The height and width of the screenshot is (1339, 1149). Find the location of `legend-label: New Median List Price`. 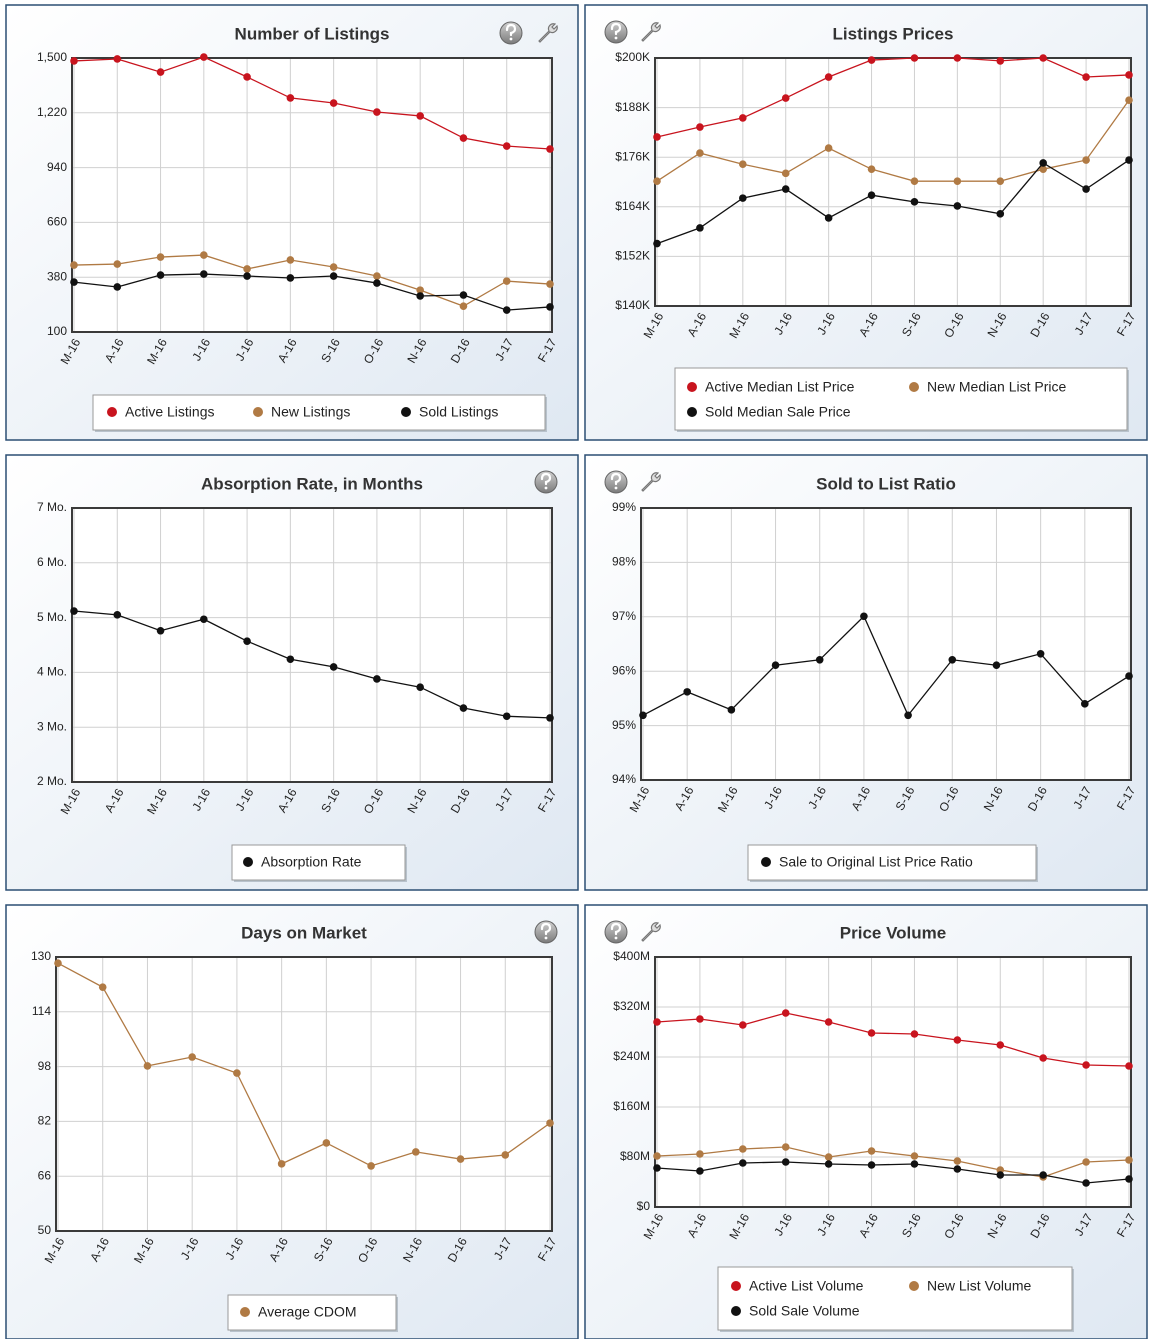

legend-label: New Median List Price is located at coordinates (996, 387).